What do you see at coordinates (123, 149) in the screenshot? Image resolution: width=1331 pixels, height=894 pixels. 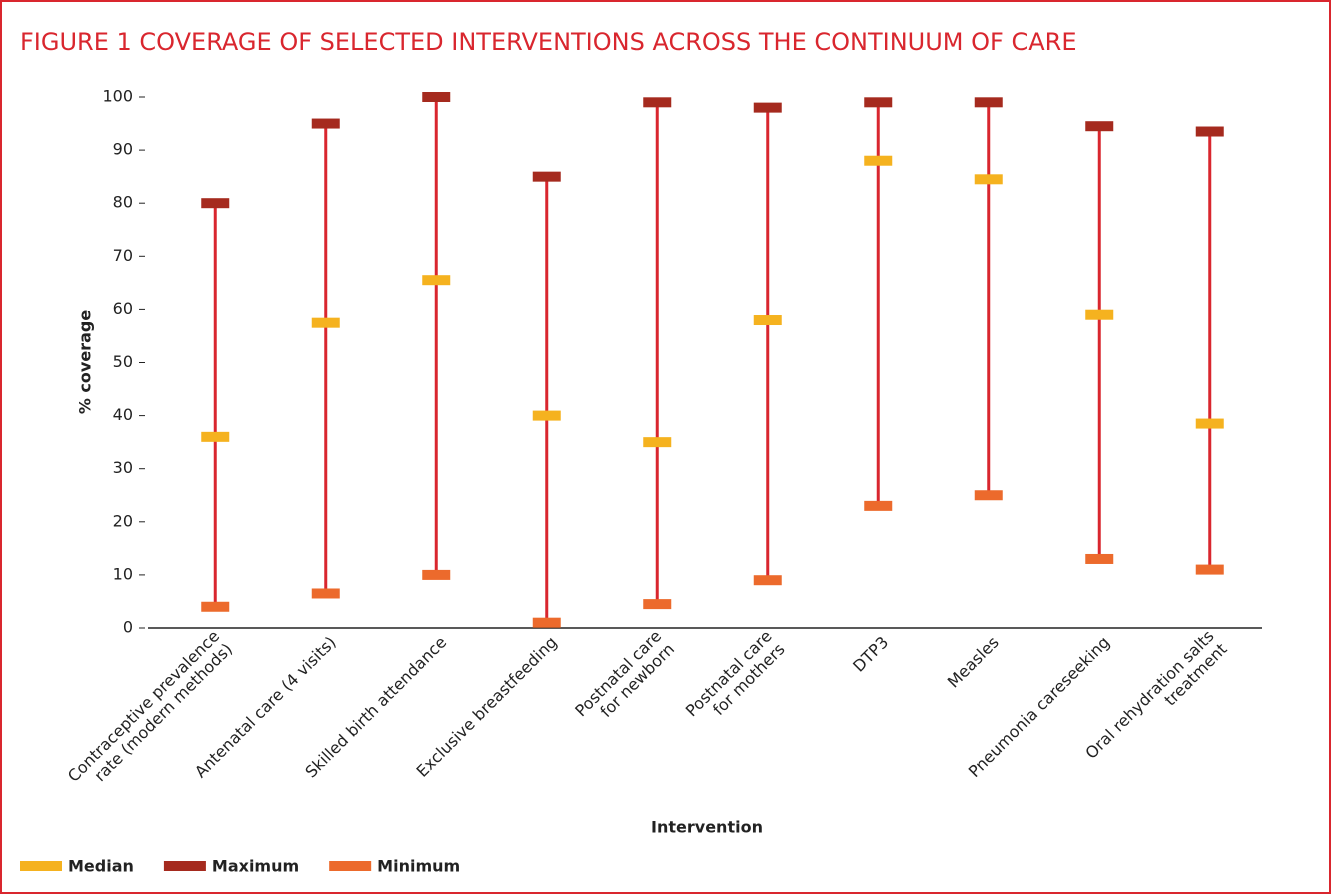 I see `y-tick-label: 90` at bounding box center [123, 149].